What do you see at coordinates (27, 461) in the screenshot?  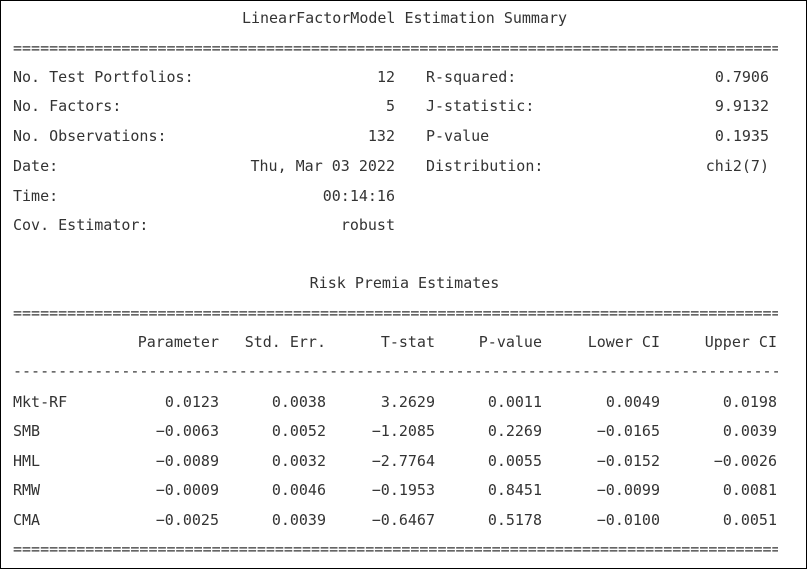 I see `row-label: HML` at bounding box center [27, 461].